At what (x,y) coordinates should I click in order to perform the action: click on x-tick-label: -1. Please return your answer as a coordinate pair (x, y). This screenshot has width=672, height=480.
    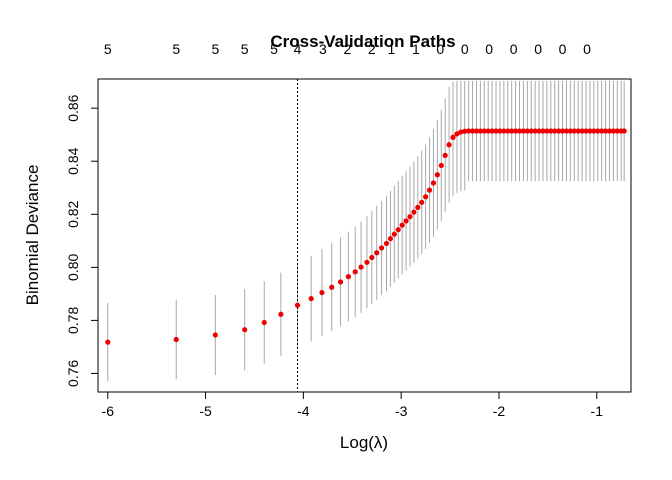
    Looking at the image, I should click on (597, 411).